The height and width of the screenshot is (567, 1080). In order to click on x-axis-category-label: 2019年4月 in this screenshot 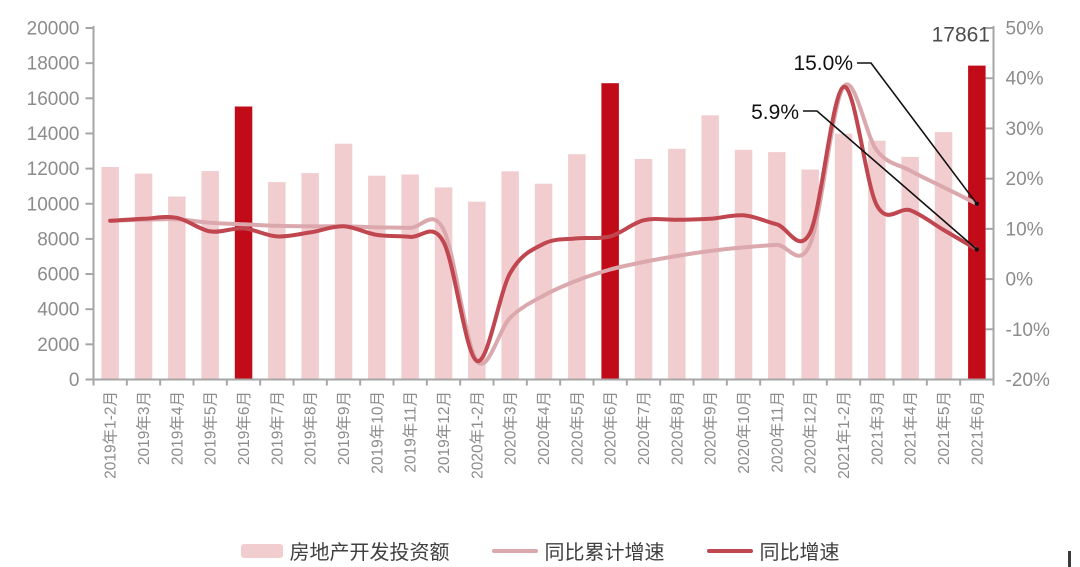, I will do `click(177, 428)`.